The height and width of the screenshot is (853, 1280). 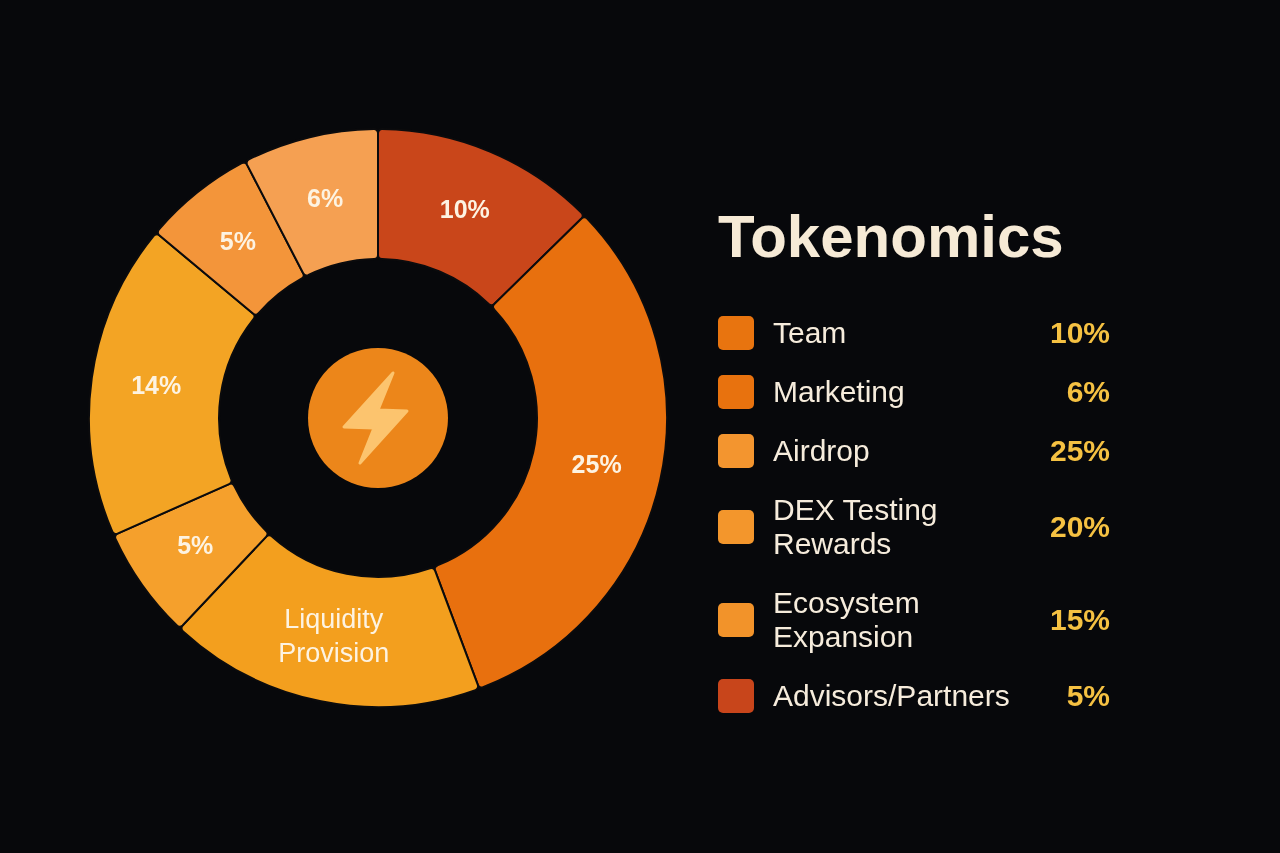 What do you see at coordinates (325, 198) in the screenshot?
I see `data-label: 6%` at bounding box center [325, 198].